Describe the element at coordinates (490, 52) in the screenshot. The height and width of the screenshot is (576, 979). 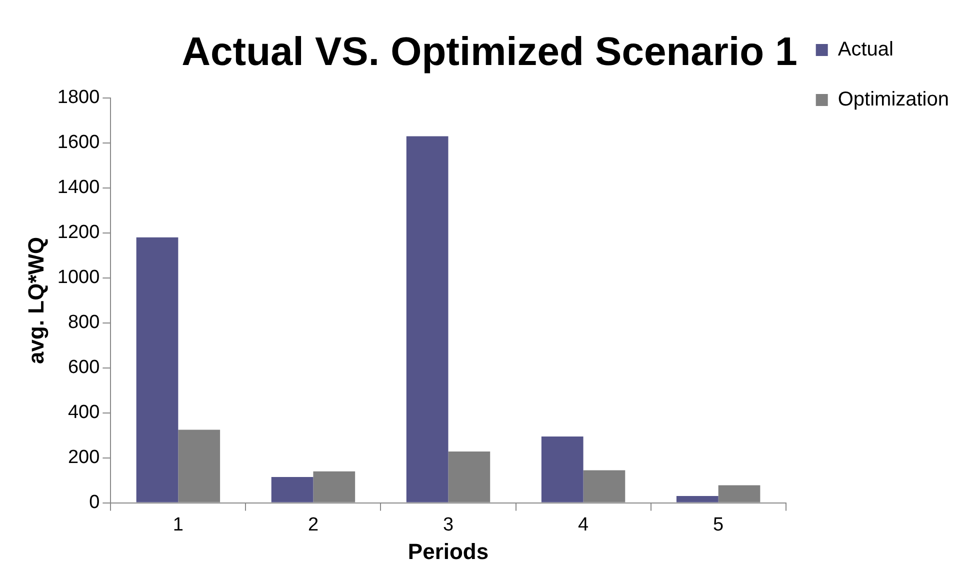
I see `chart-title: Actual VS. Optimized Scenario 1` at that location.